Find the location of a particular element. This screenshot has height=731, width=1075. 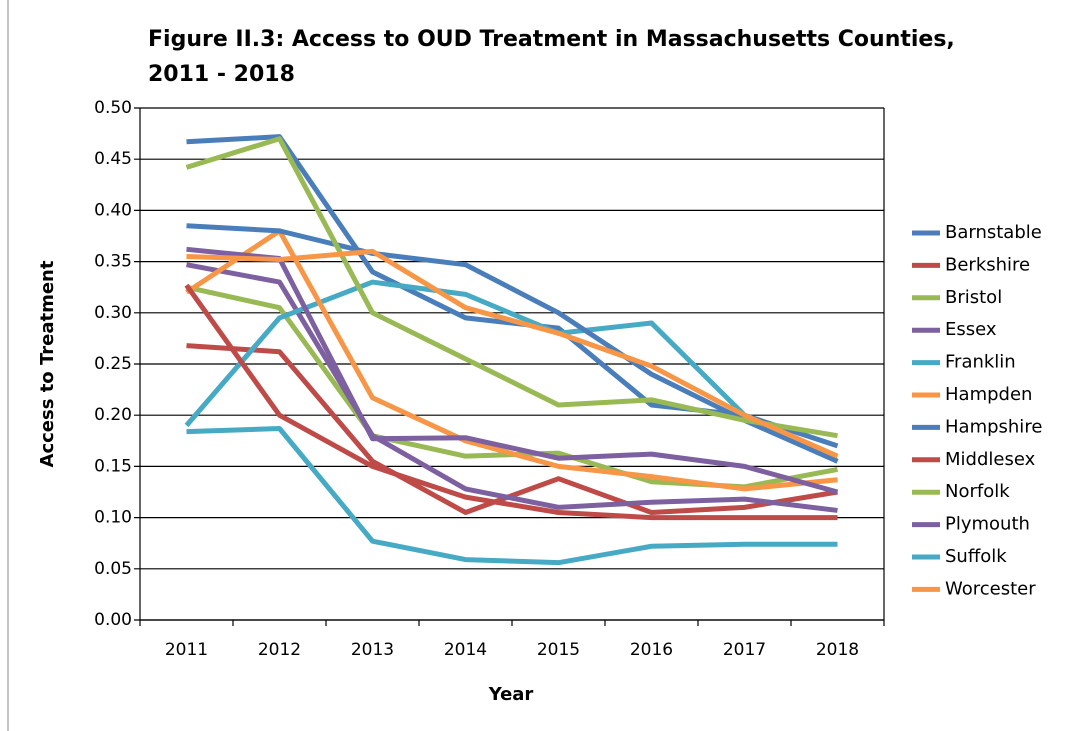

x-tick-label: 2014 is located at coordinates (465, 650).